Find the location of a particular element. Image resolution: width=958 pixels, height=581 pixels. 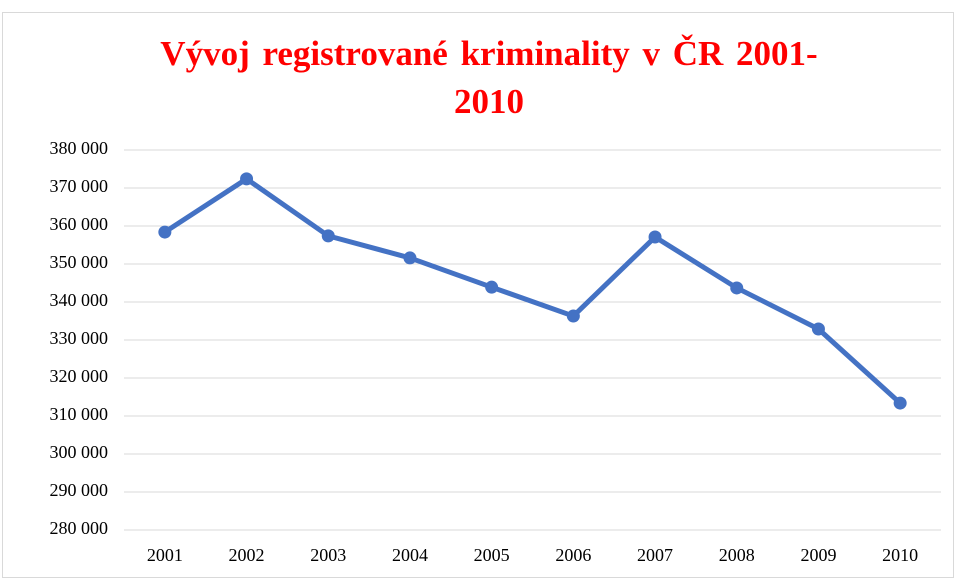

x-tick-label: 2010 is located at coordinates (900, 555).